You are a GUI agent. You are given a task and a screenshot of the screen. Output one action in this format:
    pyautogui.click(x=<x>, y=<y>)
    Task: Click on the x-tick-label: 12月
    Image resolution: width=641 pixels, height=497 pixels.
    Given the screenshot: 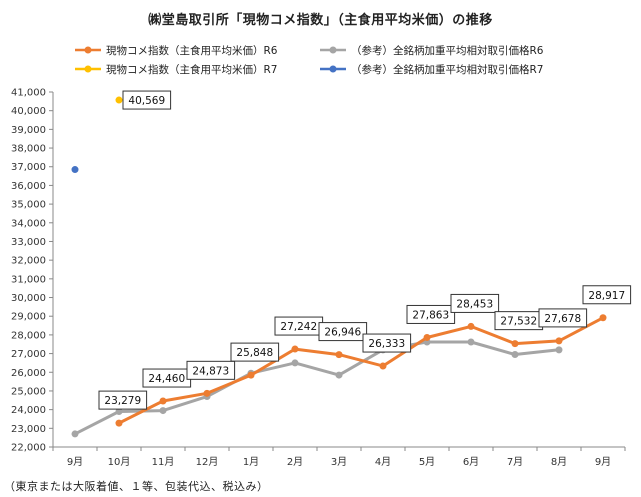 What is the action you would take?
    pyautogui.click(x=207, y=462)
    